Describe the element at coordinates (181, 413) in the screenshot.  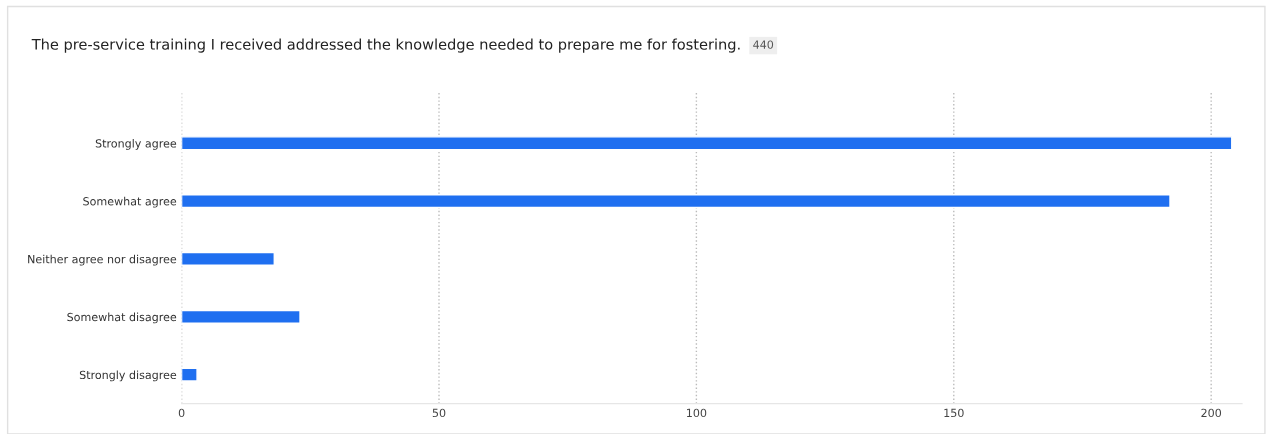
I see `x-tick-label: 0` at that location.